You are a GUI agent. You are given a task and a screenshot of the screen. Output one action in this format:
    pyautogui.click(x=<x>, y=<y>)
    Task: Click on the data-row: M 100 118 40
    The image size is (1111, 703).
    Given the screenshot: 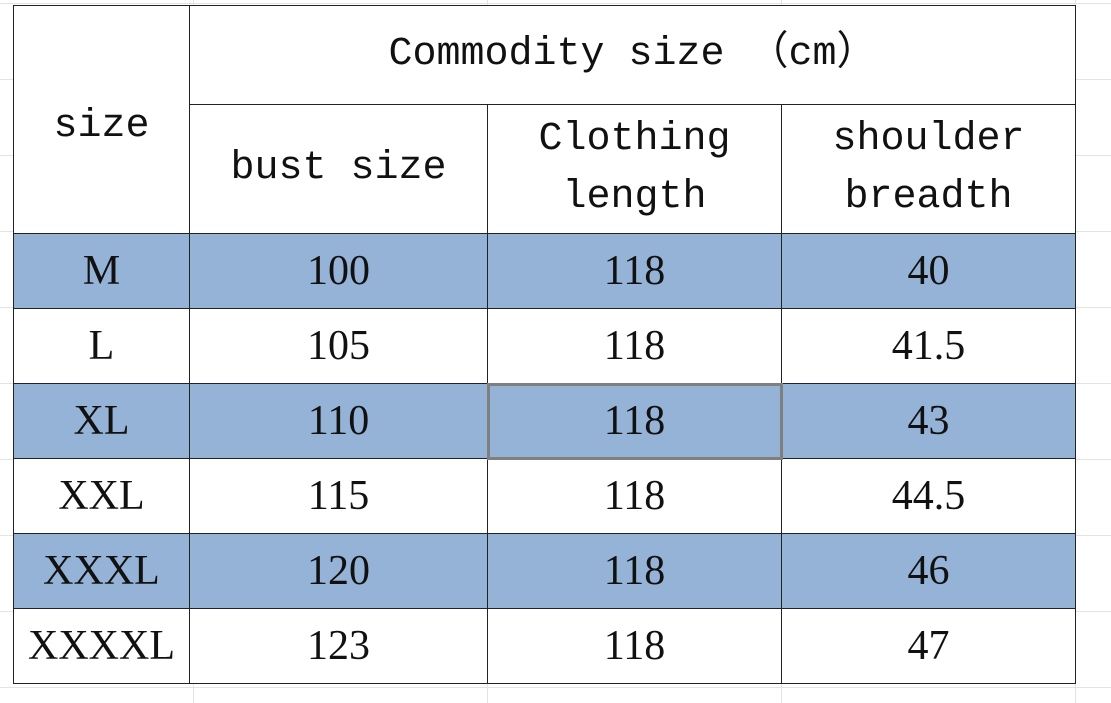 What is the action you would take?
    pyautogui.click(x=544, y=271)
    